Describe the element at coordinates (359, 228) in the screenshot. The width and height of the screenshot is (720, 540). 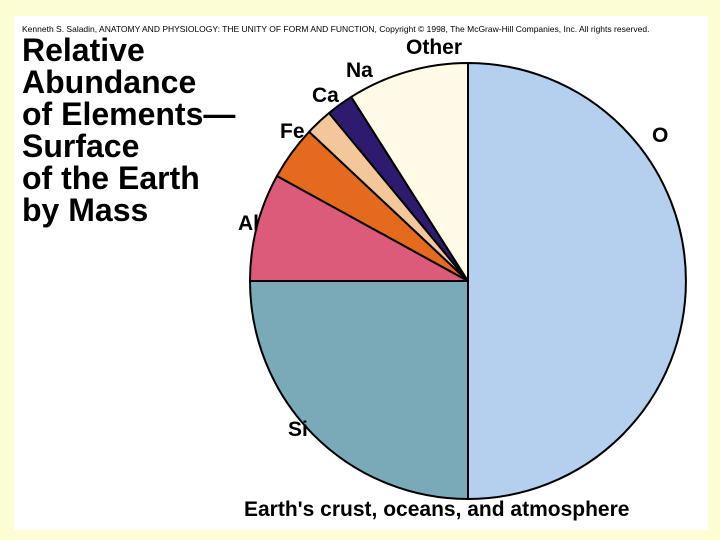
I see `pie-slice-al` at that location.